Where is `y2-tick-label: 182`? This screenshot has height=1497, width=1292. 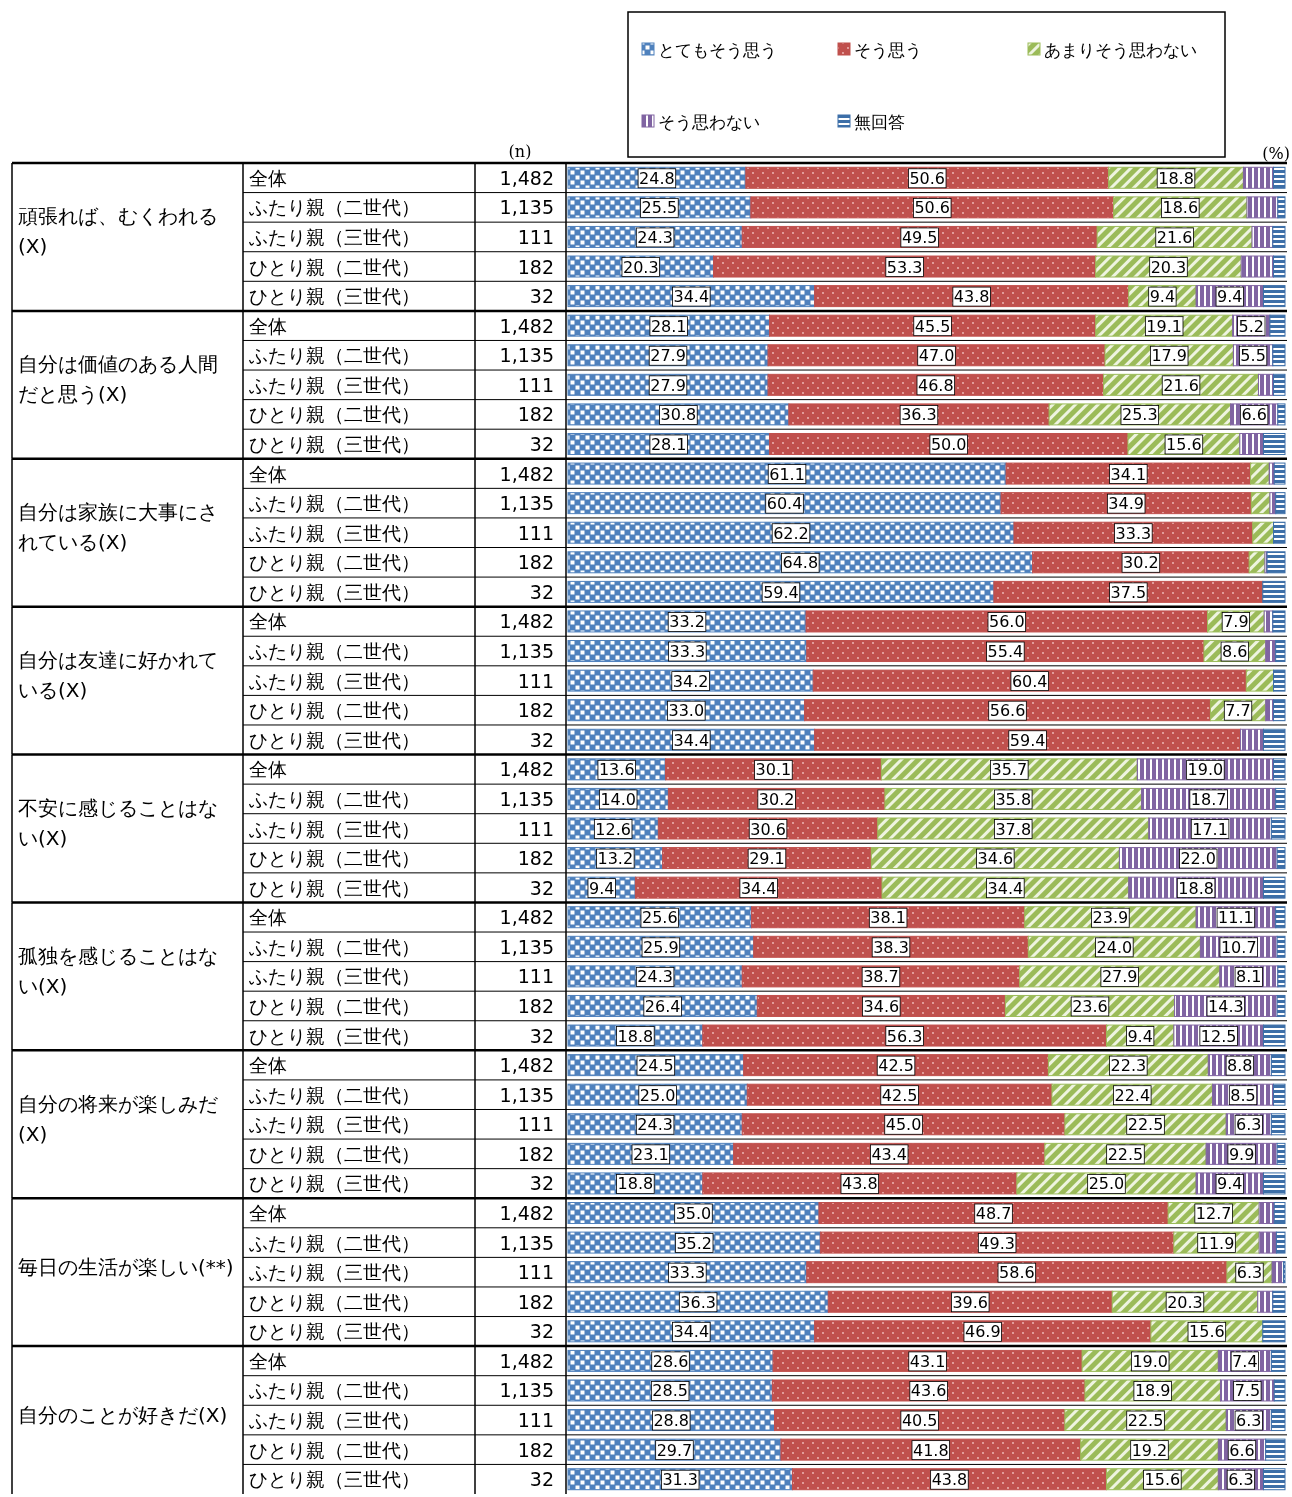 y2-tick-label: 182 is located at coordinates (535, 1153).